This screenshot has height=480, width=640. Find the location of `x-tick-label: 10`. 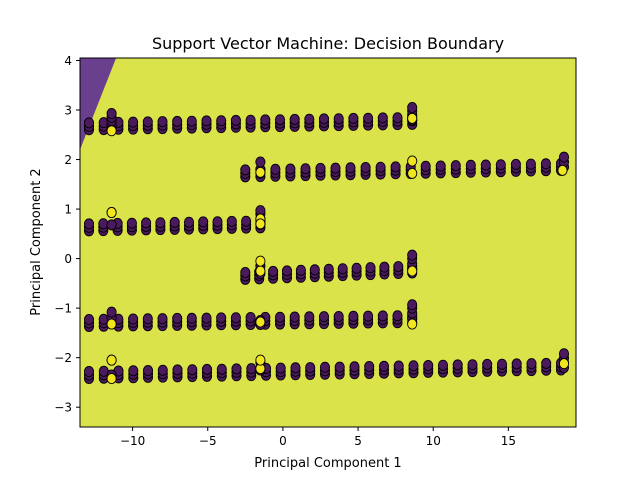

x-tick-label: 10 is located at coordinates (433, 441).